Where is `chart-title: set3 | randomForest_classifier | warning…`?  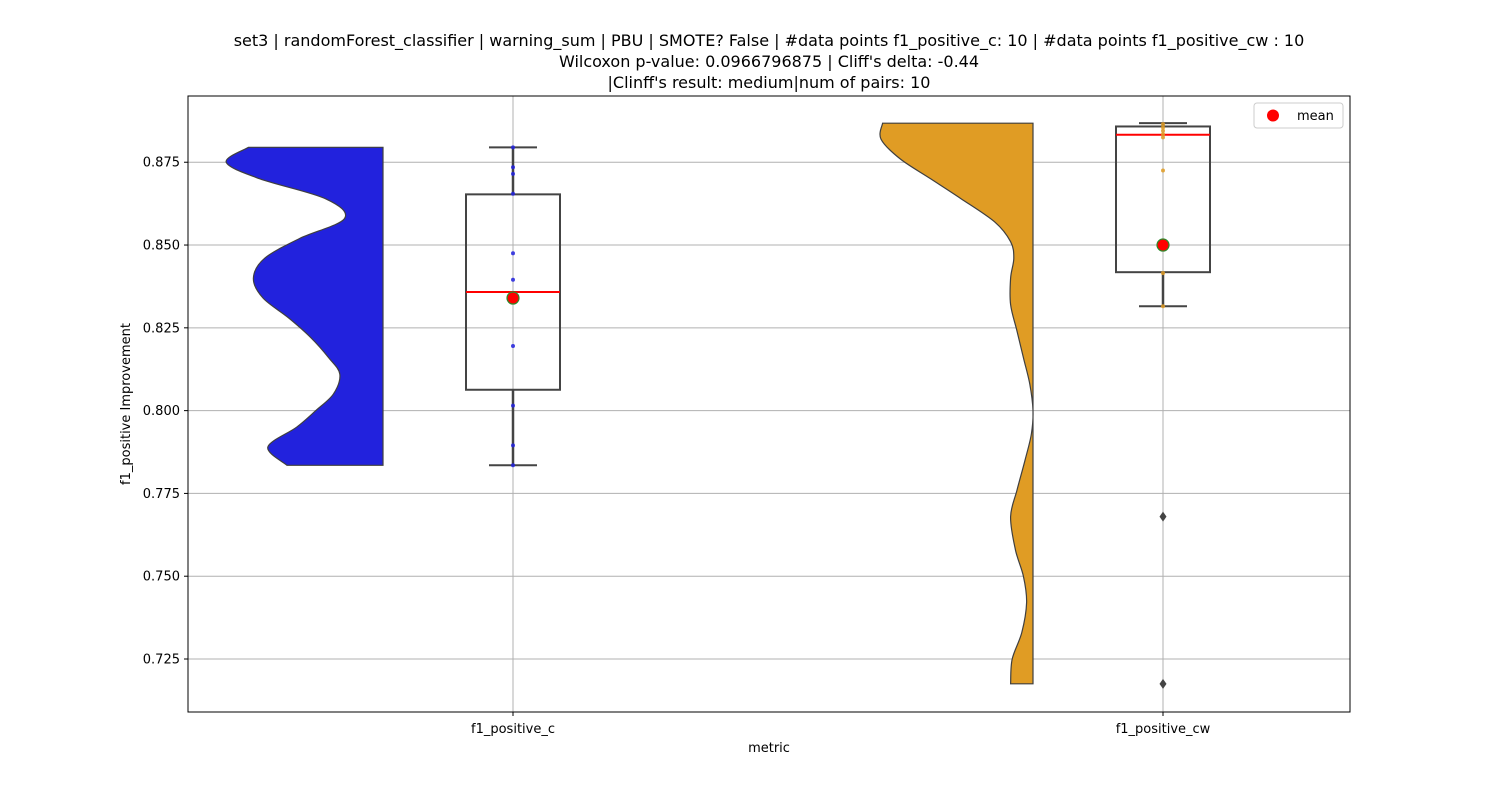
chart-title: set3 | randomForest_classifier | warning… is located at coordinates (769, 61).